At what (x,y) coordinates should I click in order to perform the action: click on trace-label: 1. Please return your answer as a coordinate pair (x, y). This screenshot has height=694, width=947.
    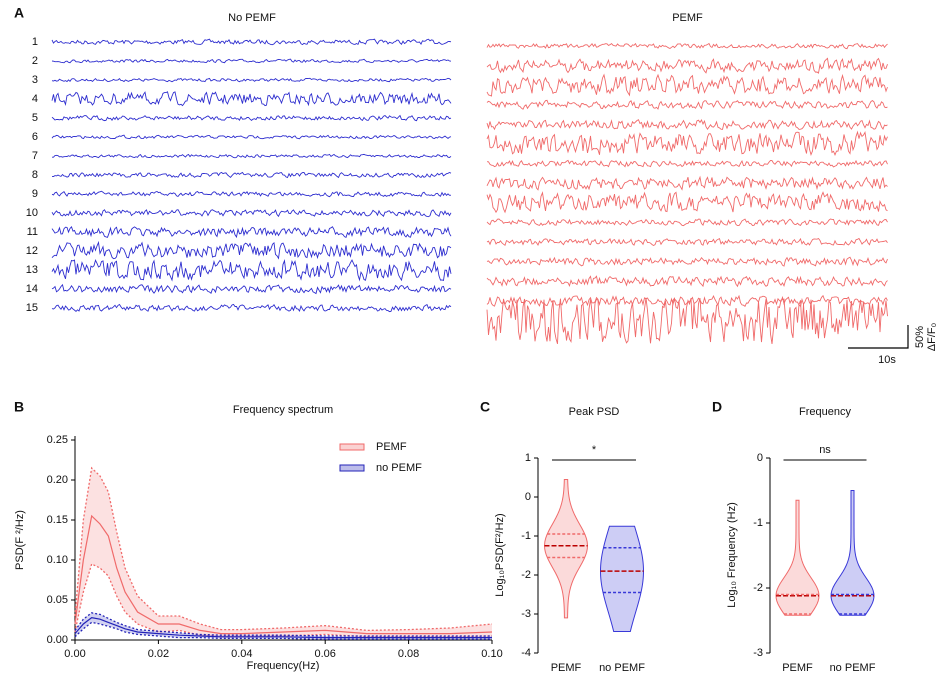
    Looking at the image, I should click on (35, 42).